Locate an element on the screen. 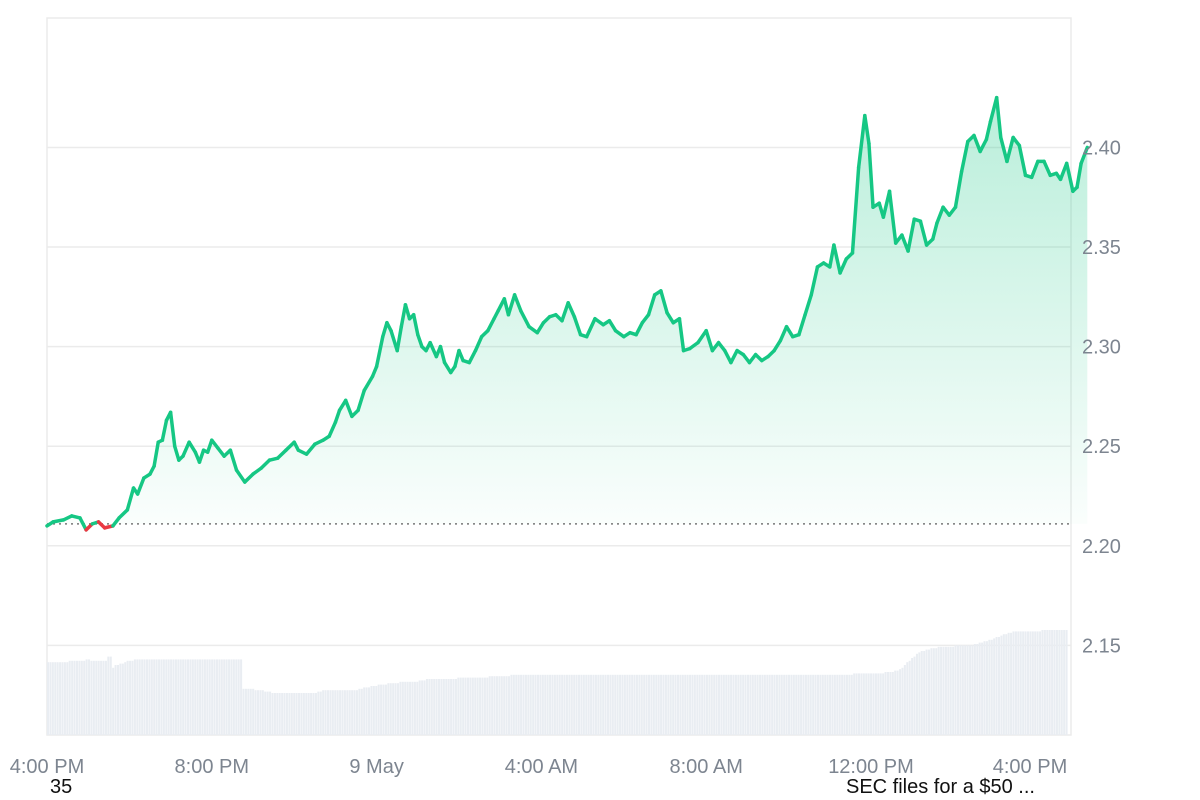  y-tick-label: 2.40 is located at coordinates (1101, 148).